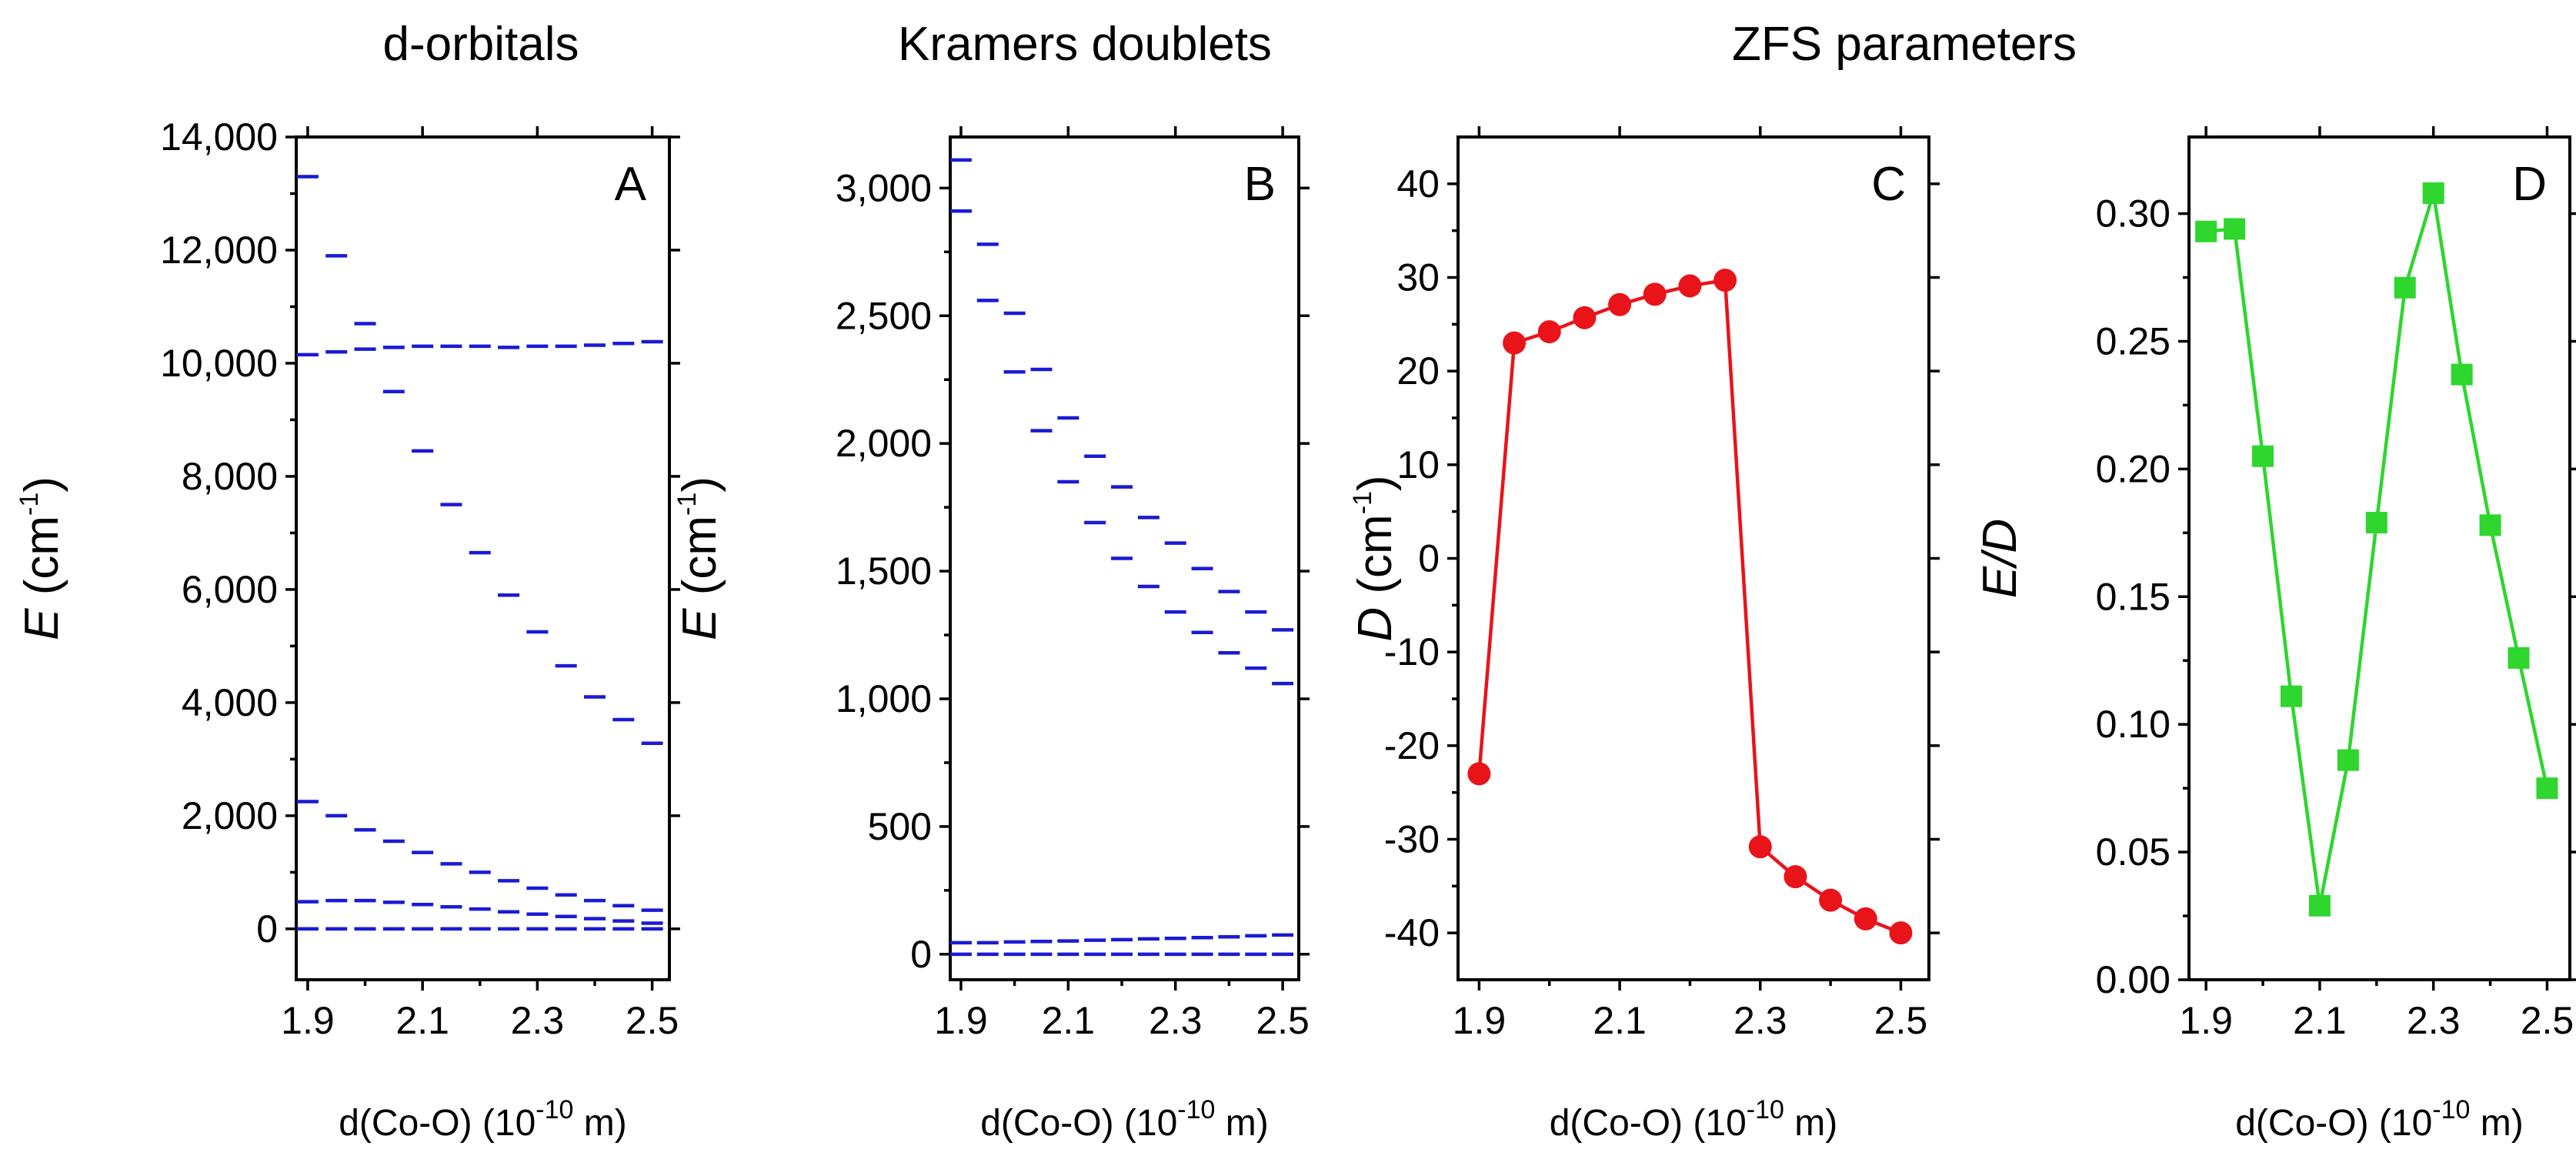  Describe the element at coordinates (219, 363) in the screenshot. I see `y-tick-label: 10,000` at that location.